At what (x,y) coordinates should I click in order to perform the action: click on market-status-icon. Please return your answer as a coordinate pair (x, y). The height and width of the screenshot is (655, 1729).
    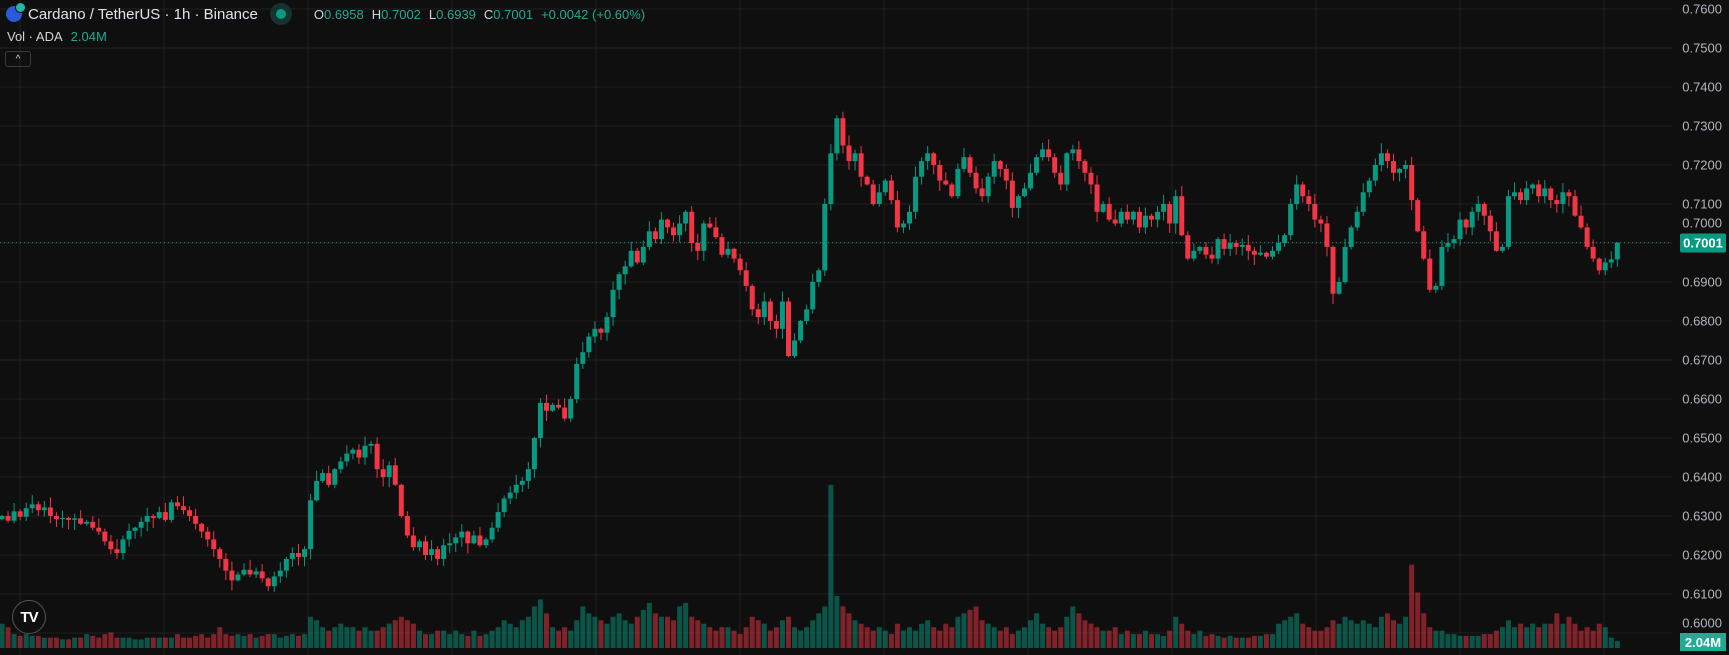
    Looking at the image, I should click on (280, 14).